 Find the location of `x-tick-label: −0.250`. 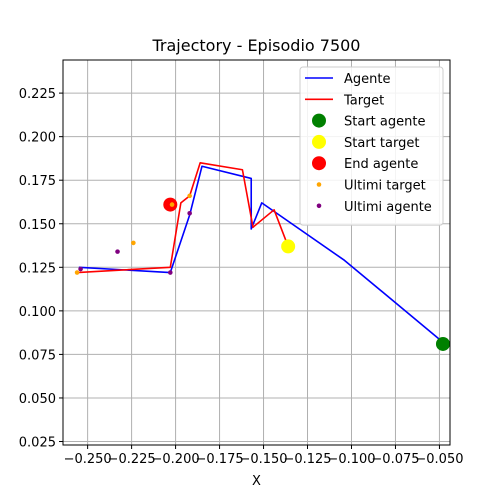

x-tick-label: −0.250 is located at coordinates (88, 459).